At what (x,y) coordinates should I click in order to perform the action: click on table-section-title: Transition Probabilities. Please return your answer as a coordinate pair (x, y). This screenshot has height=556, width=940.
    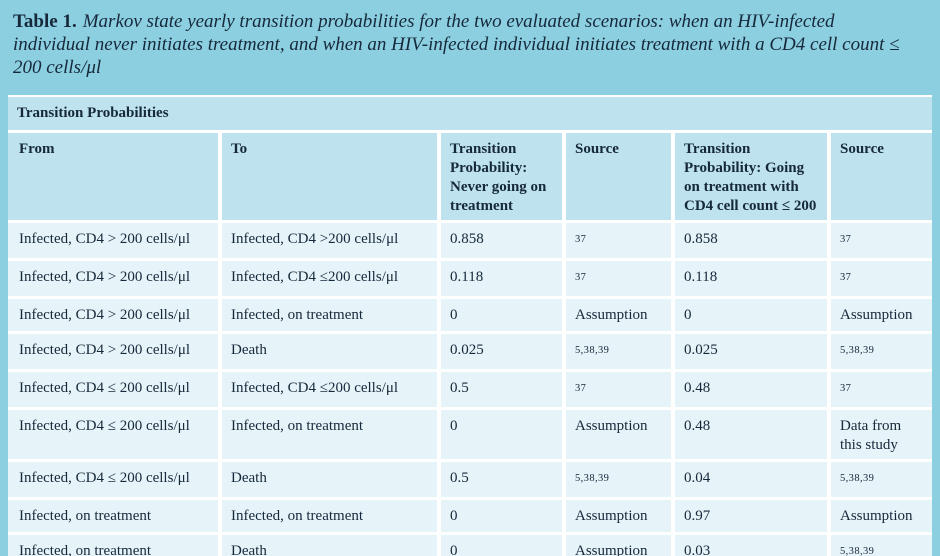
    Looking at the image, I should click on (470, 113).